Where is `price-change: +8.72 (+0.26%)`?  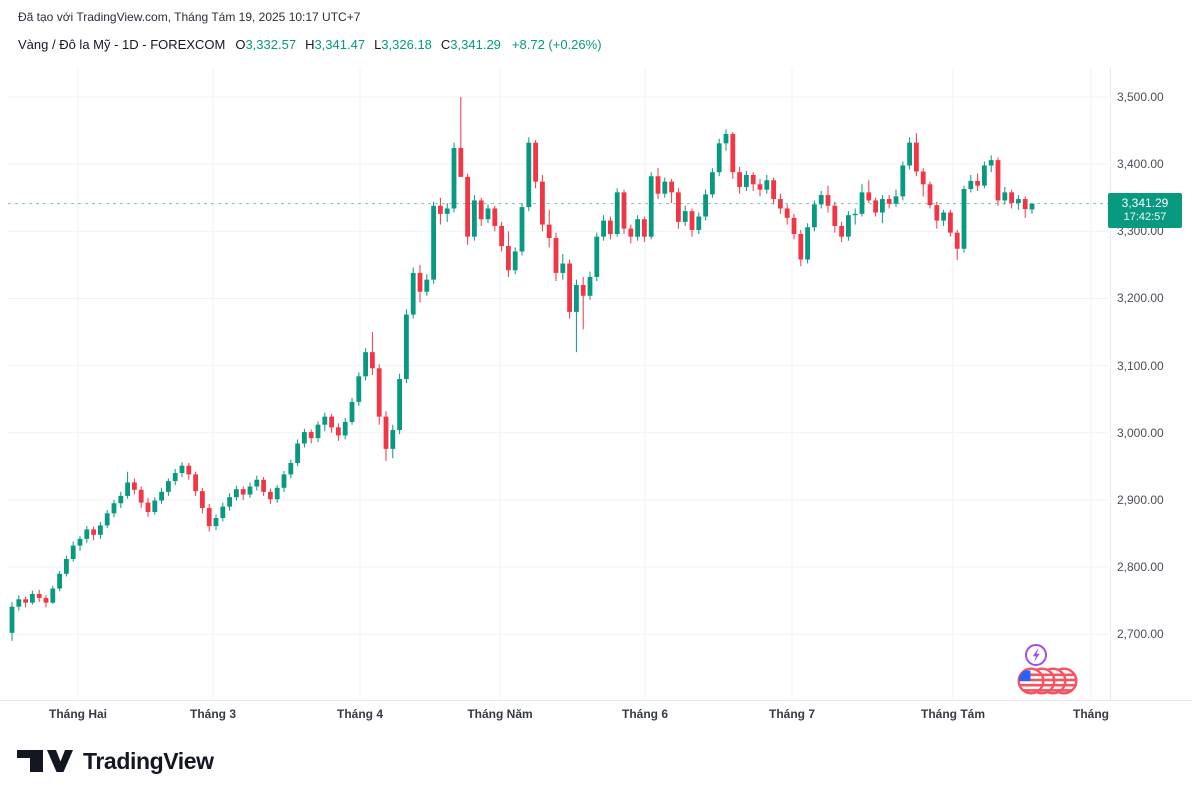
price-change: +8.72 (+0.26%) is located at coordinates (556, 44).